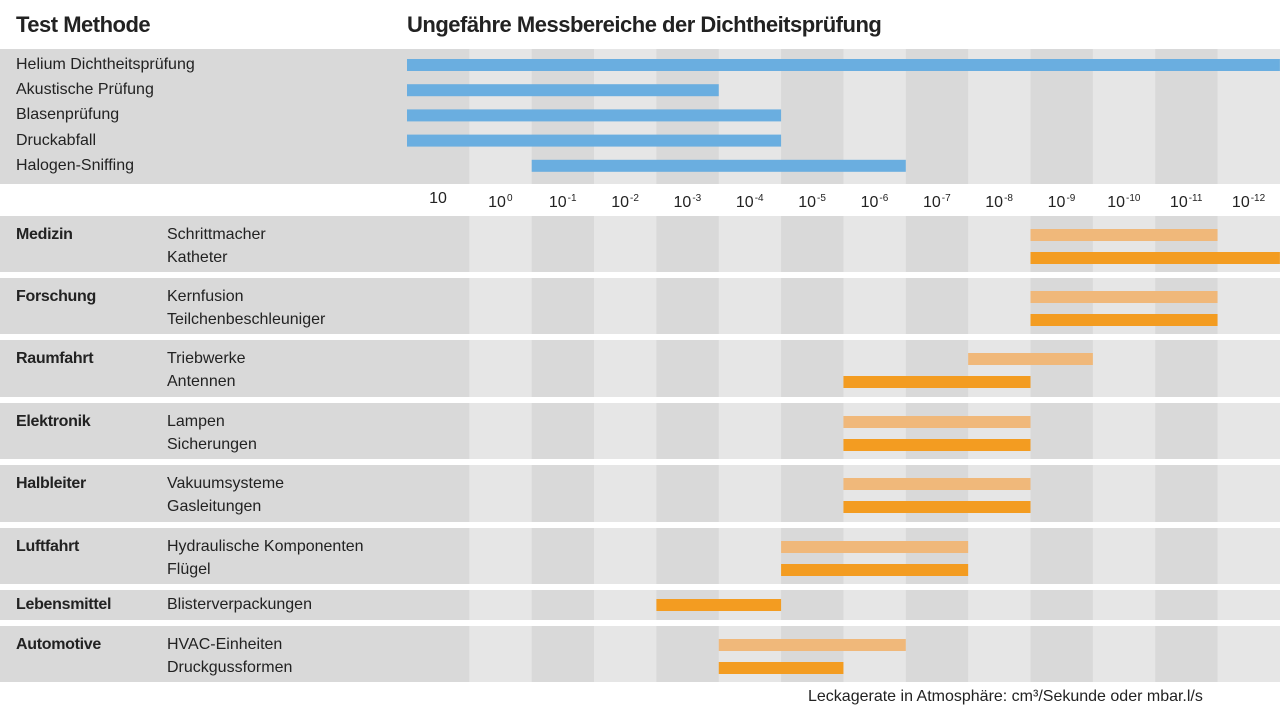 The width and height of the screenshot is (1280, 720). Describe the element at coordinates (1186, 201) in the screenshot. I see `x-tick-label: 10-11` at that location.